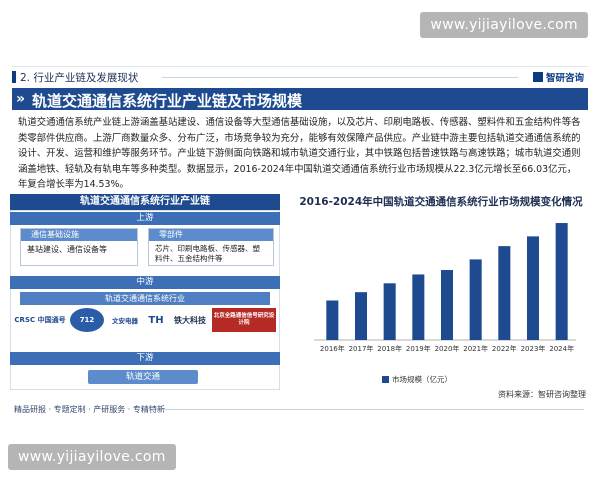  Describe the element at coordinates (564, 78) in the screenshot. I see `brand-name: 智研咨询` at that location.